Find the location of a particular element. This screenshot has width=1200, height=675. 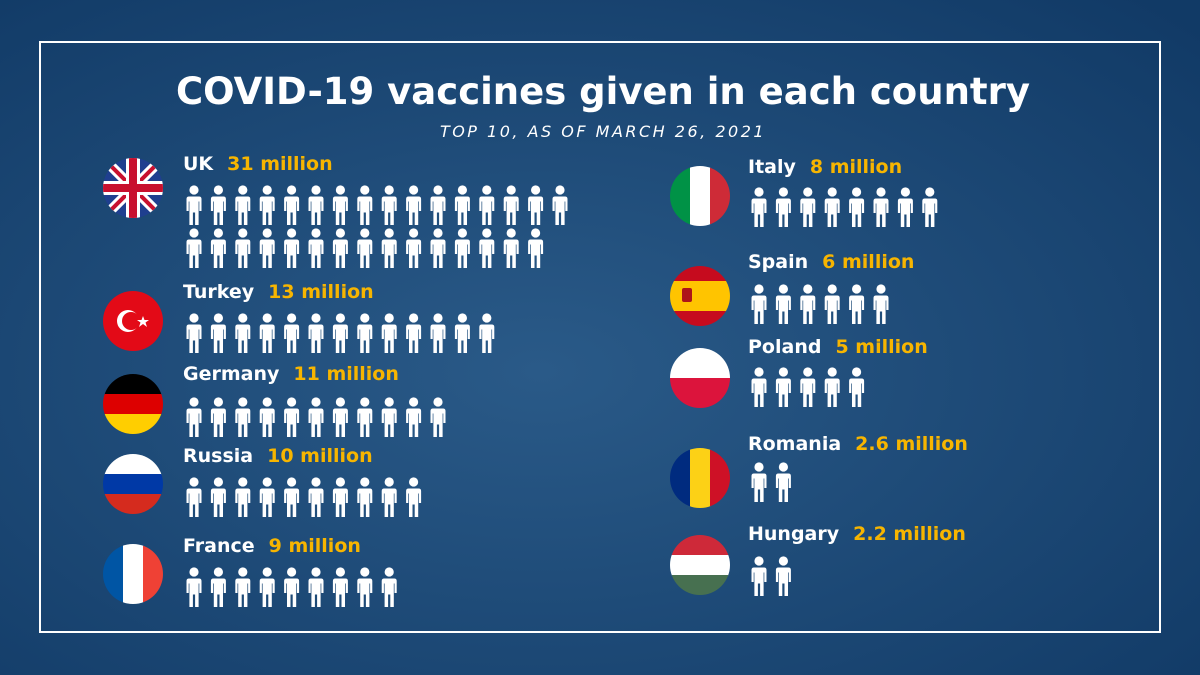

country-row: Romania 2.6 million is located at coordinates (819, 470).